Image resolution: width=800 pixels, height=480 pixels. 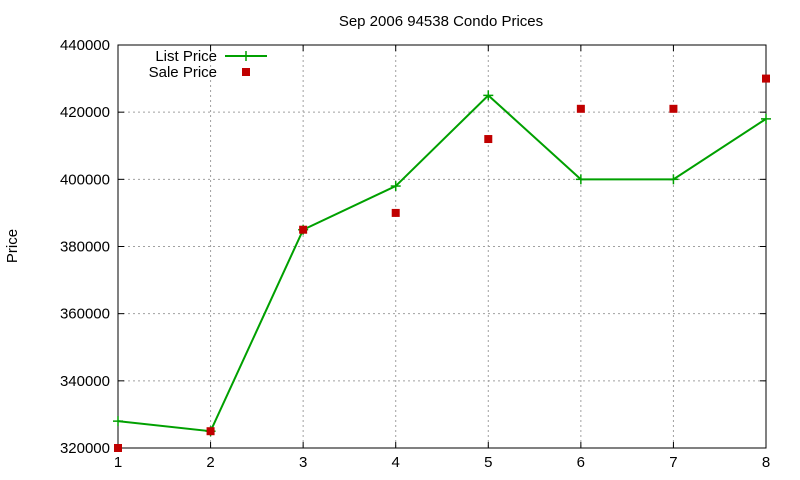 I want to click on y-tick-label-320000: 320000, so click(x=85, y=448).